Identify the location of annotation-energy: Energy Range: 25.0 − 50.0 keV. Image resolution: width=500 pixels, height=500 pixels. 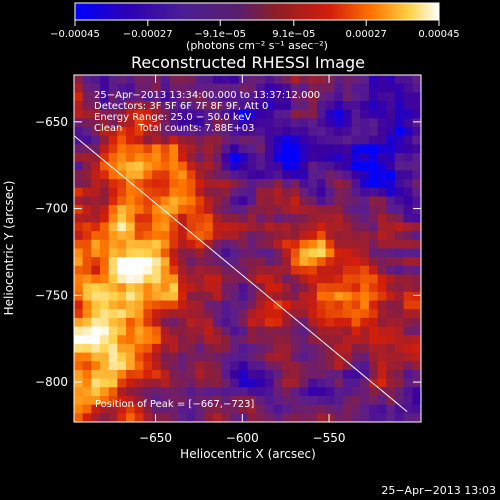
(172, 117).